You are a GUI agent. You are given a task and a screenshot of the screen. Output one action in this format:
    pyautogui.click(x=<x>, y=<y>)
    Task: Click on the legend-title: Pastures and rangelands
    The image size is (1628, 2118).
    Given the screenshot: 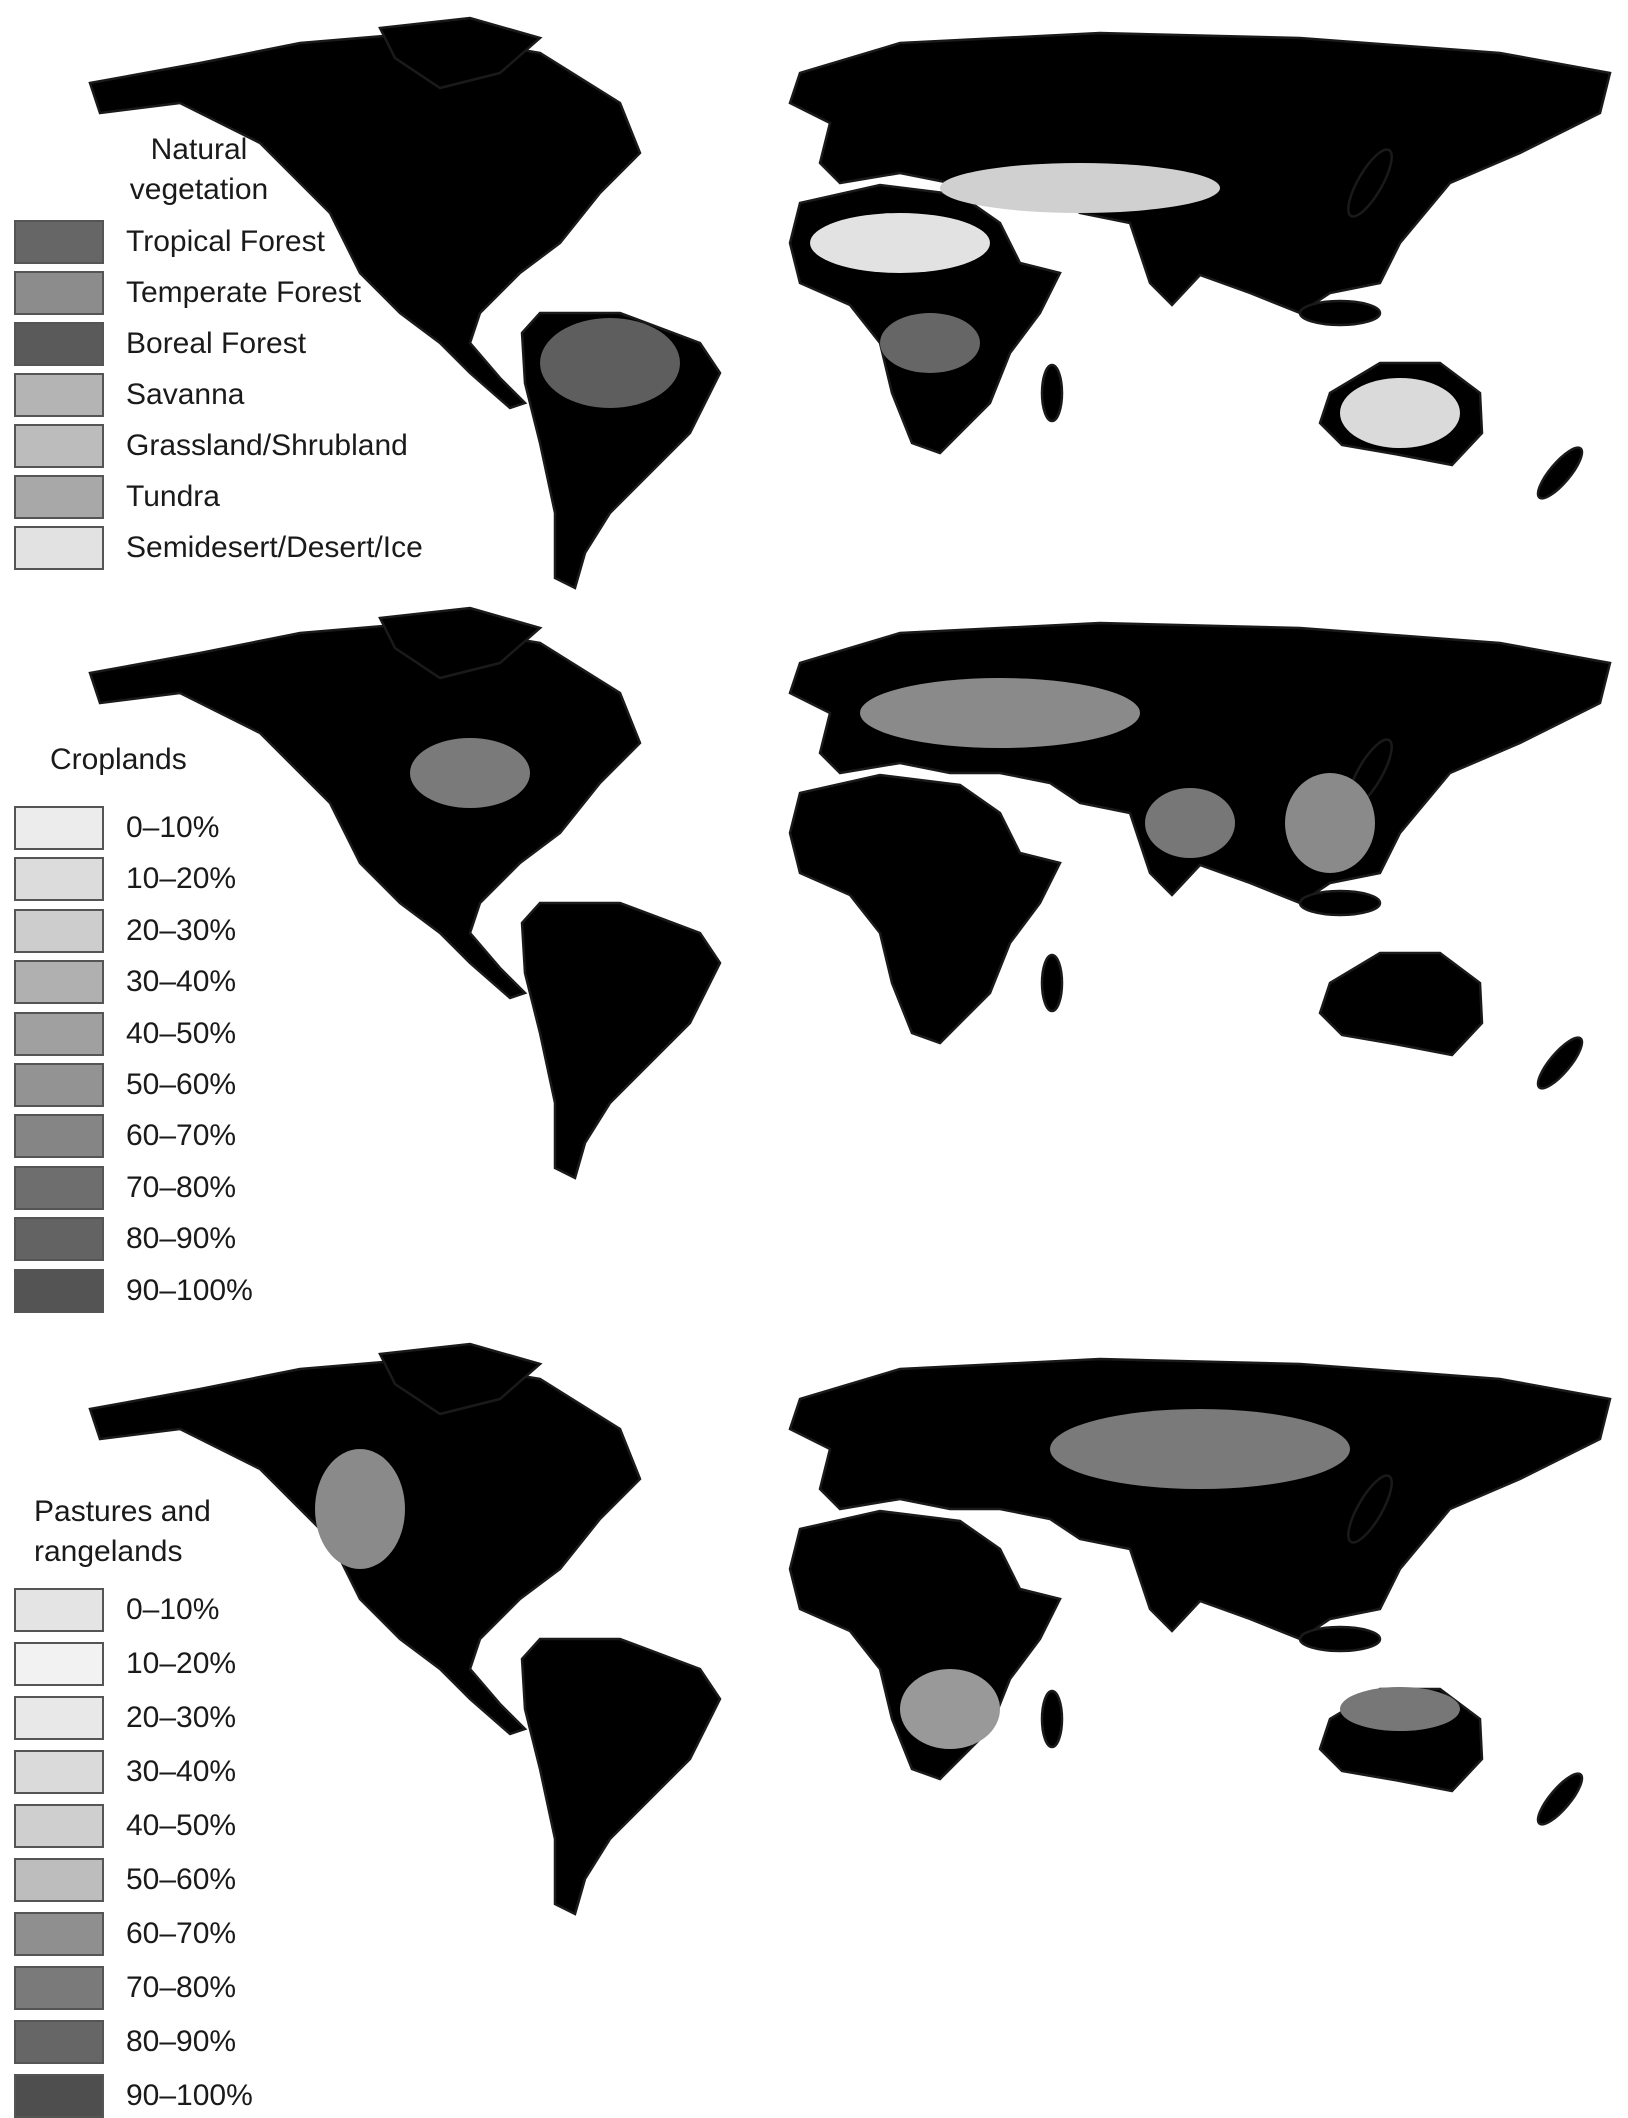 What is the action you would take?
    pyautogui.click(x=122, y=1531)
    